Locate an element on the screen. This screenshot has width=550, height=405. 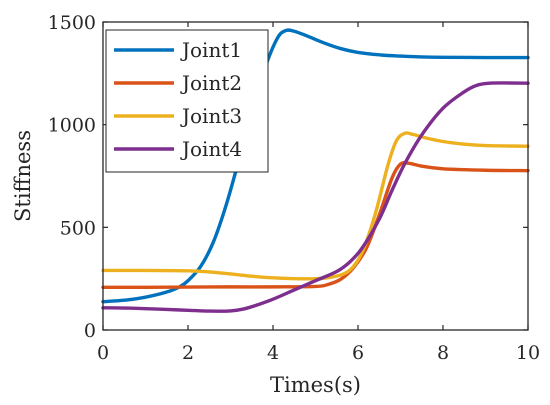
legend: Joint1 Joint2 Joint3 Joint4 is located at coordinates (187, 101).